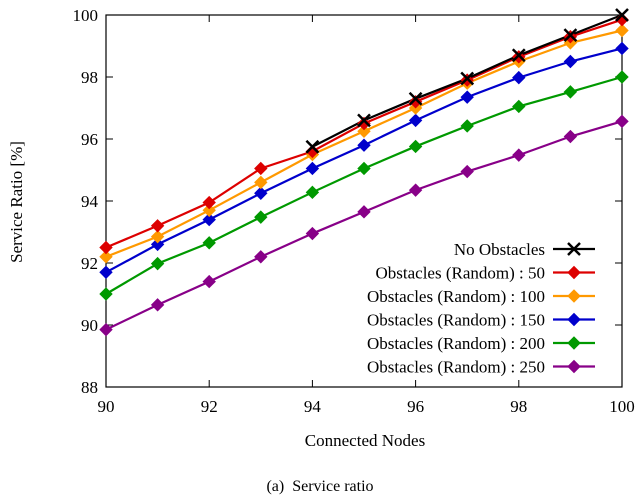  What do you see at coordinates (89, 325) in the screenshot?
I see `y-tick-label: 90` at bounding box center [89, 325].